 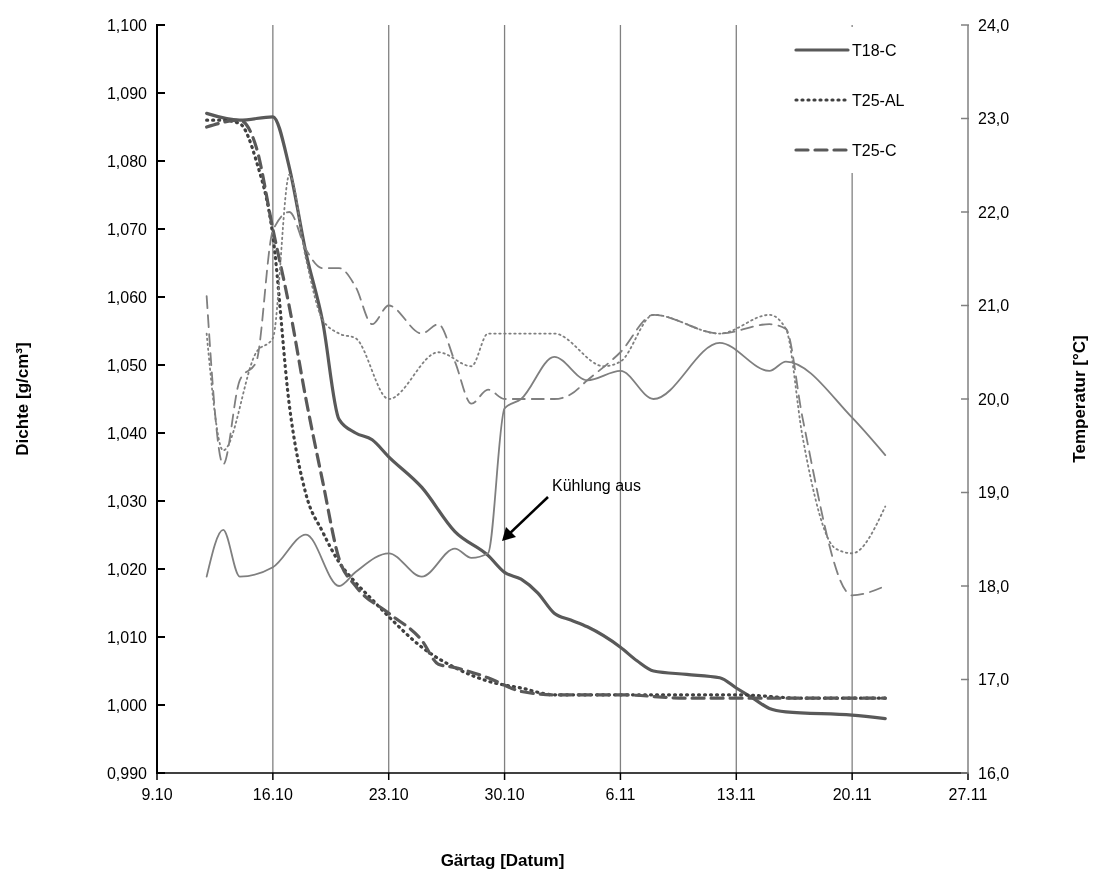 What do you see at coordinates (272, 794) in the screenshot?
I see `x-tick-label: 16.10` at bounding box center [272, 794].